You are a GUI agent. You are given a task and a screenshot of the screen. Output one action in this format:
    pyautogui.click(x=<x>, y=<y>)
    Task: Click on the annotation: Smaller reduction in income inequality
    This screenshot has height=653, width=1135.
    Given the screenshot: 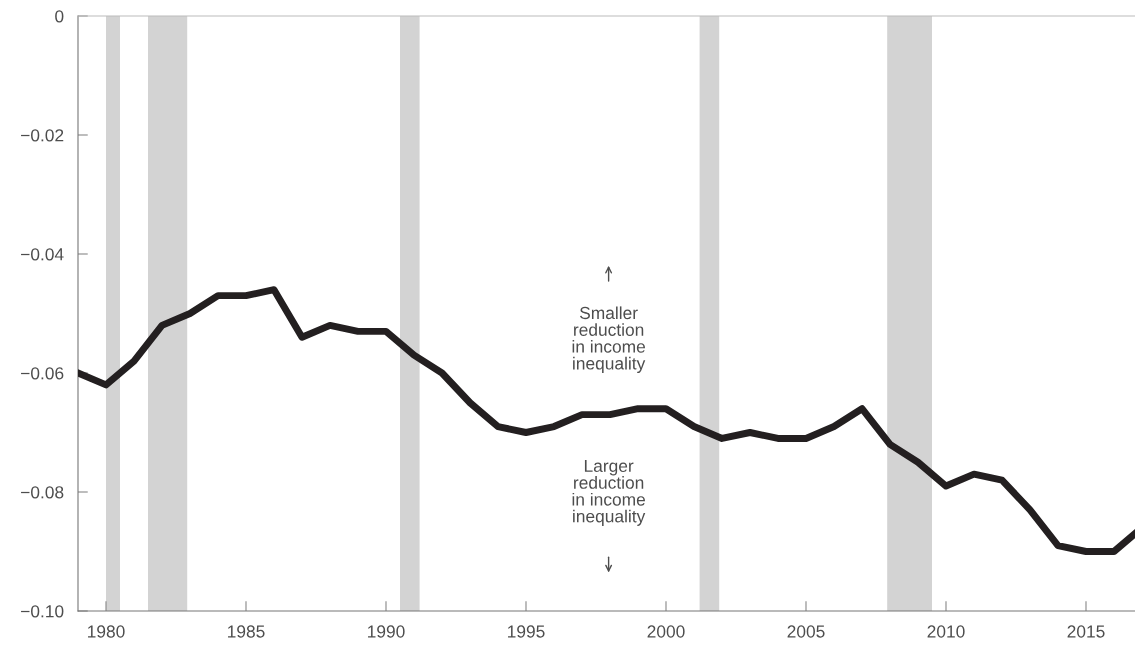 What is the action you would take?
    pyautogui.click(x=609, y=339)
    